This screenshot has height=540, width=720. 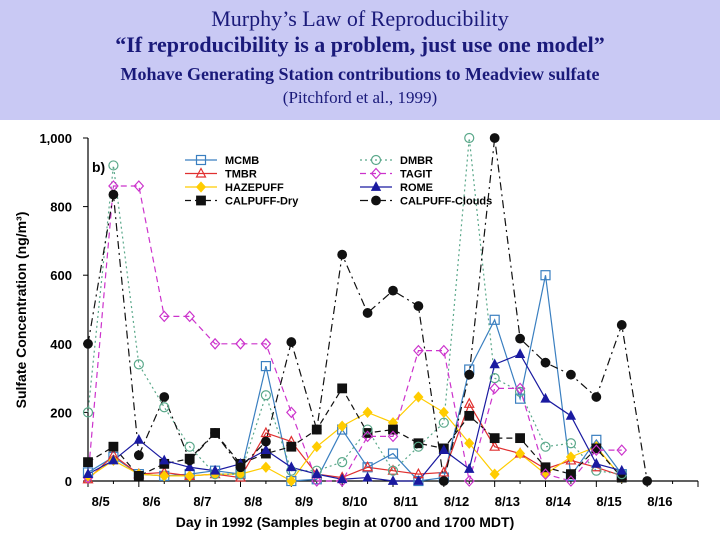 I want to click on legend-marker-tmbr, so click(x=201, y=172).